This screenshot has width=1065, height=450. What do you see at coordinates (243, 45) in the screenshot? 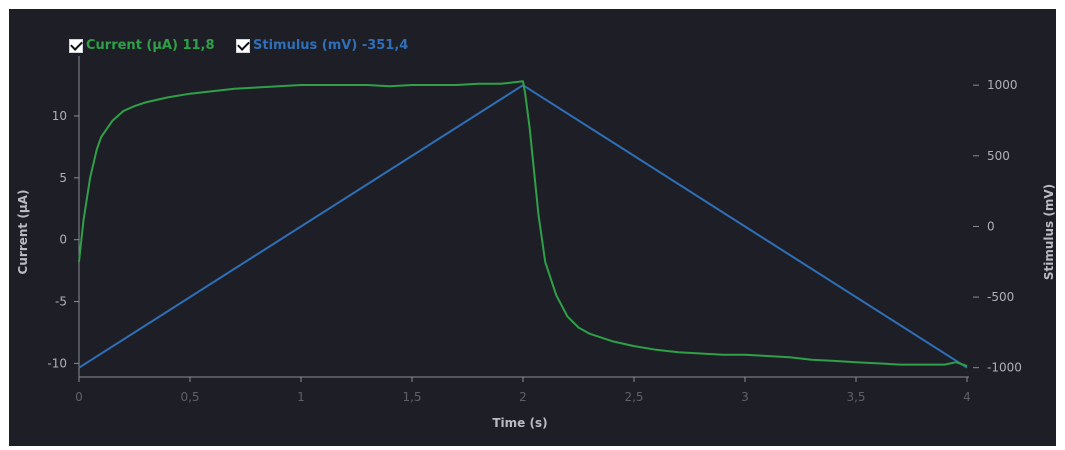
I see `stimulus-checkbox-icon` at bounding box center [243, 45].